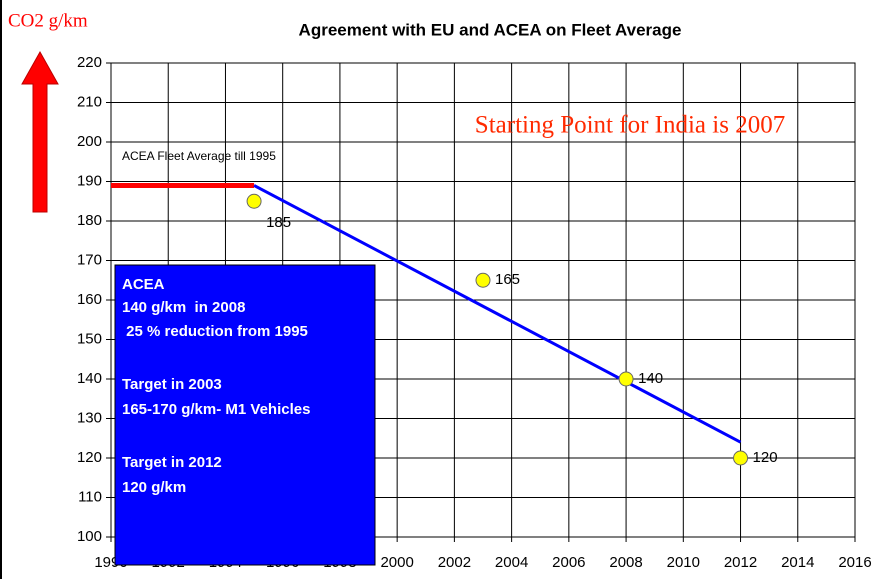 This screenshot has height=579, width=880. Describe the element at coordinates (854, 562) in the screenshot. I see `x-tick-label: 2016` at that location.